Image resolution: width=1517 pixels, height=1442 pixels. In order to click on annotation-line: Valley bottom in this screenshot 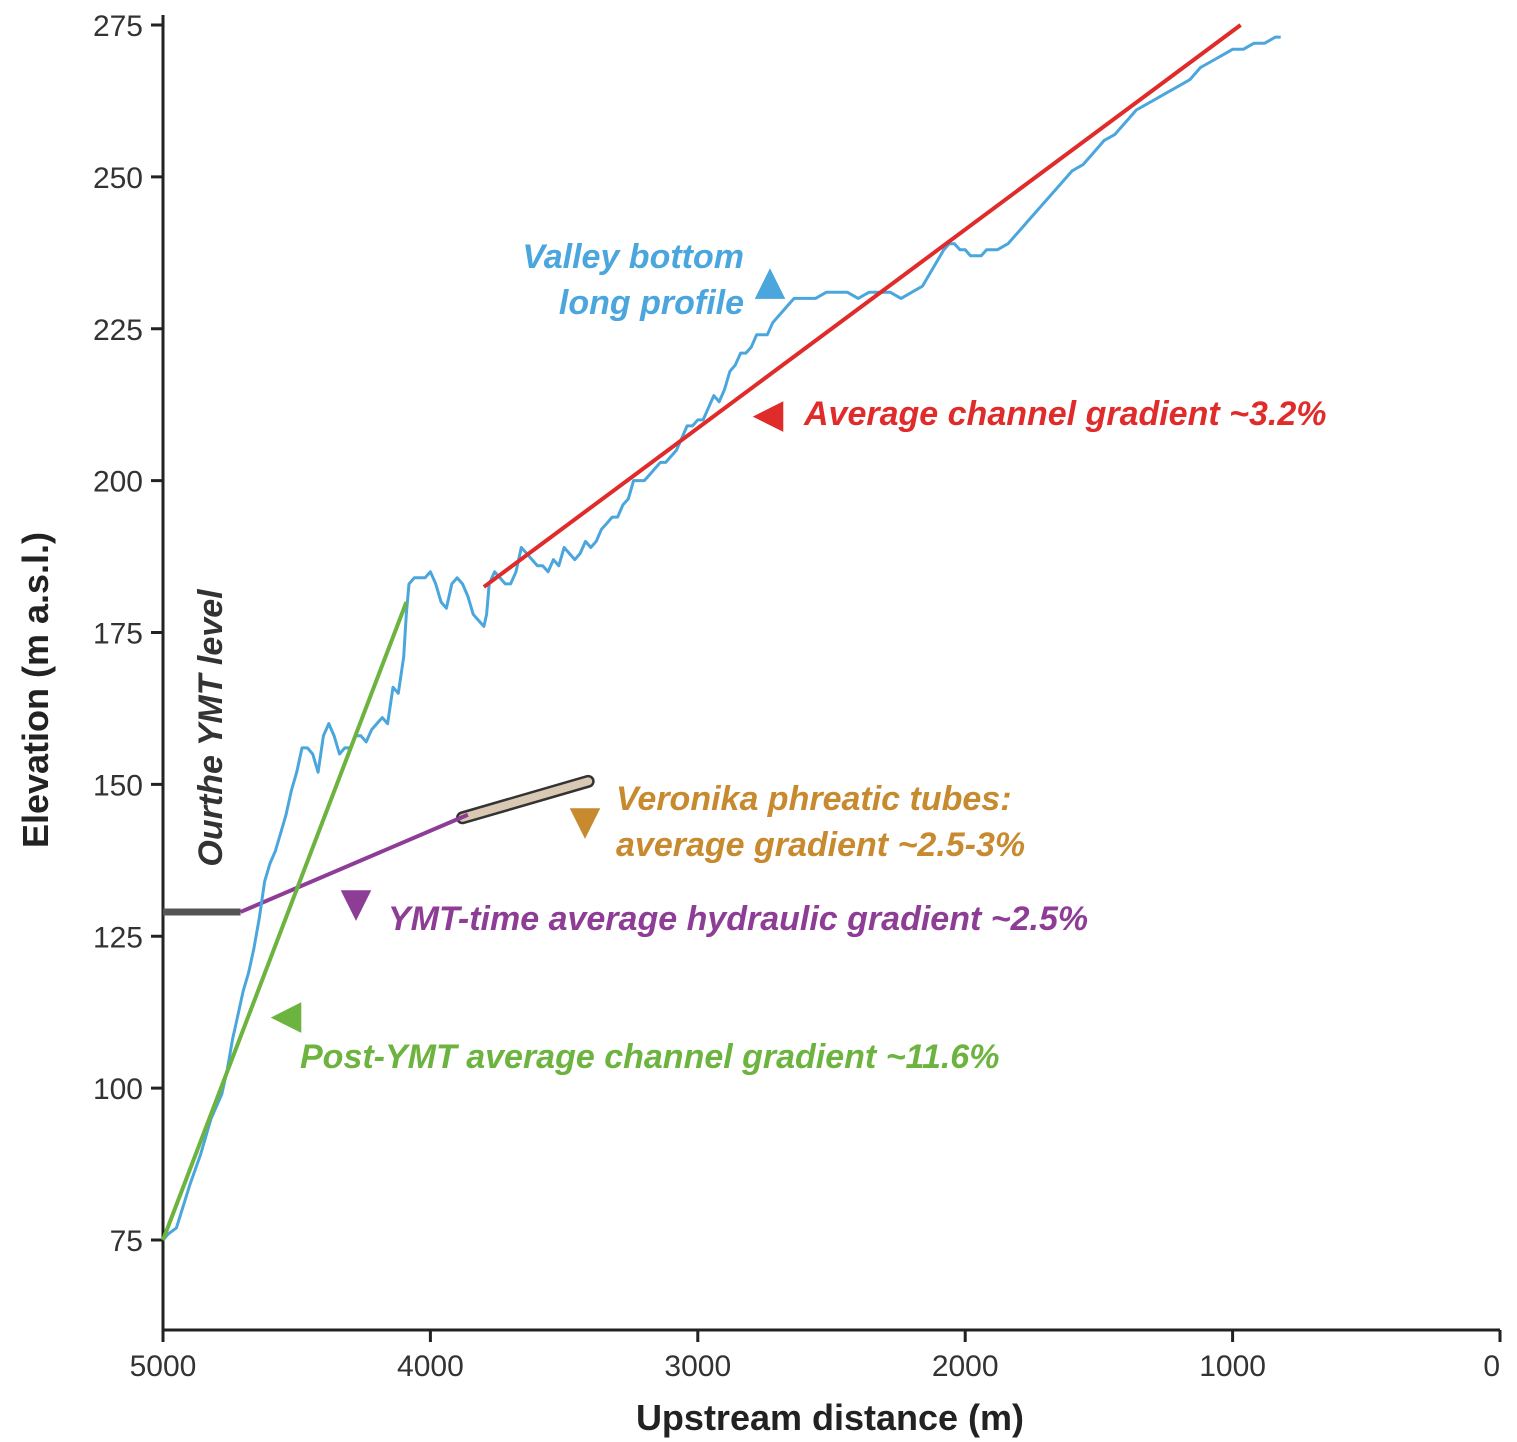, I will do `click(633, 257)`.